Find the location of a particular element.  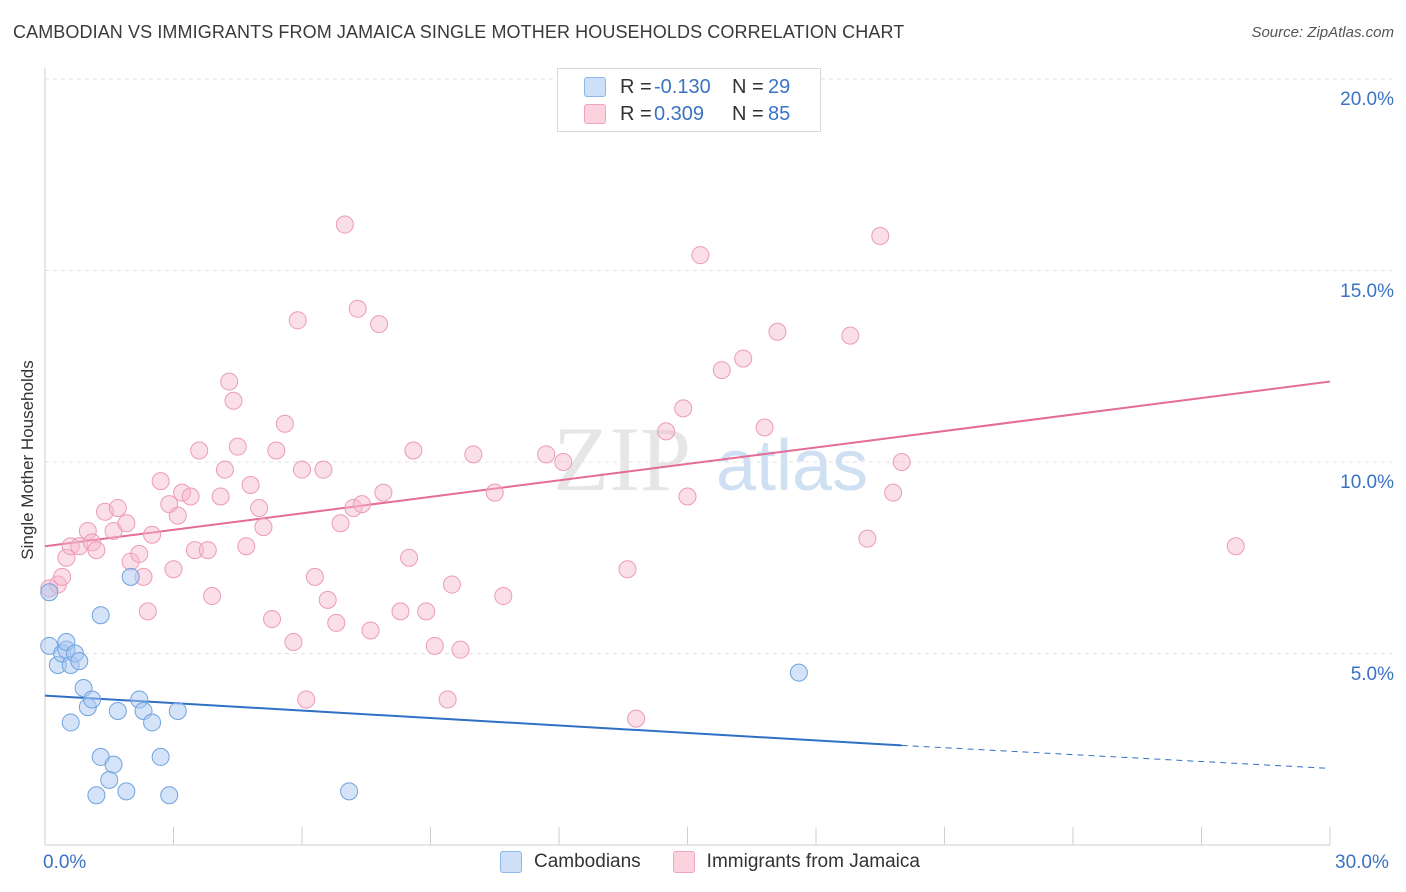

series-legend: Cambodians Immigrants from Jamaica is located at coordinates (726, 862).